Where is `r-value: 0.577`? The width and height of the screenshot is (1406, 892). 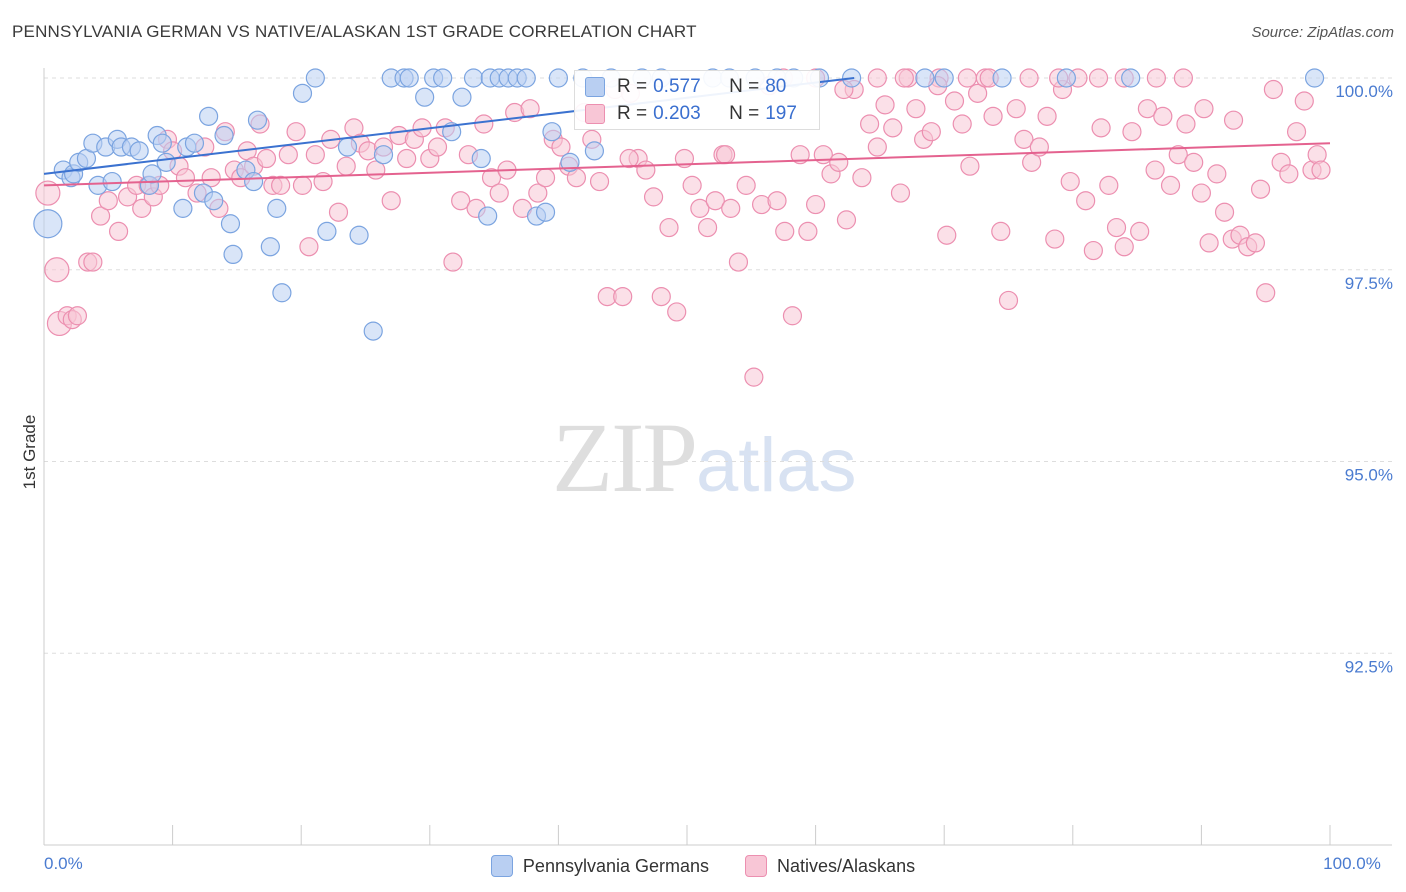
r-value: 0.577 is located at coordinates (677, 86).